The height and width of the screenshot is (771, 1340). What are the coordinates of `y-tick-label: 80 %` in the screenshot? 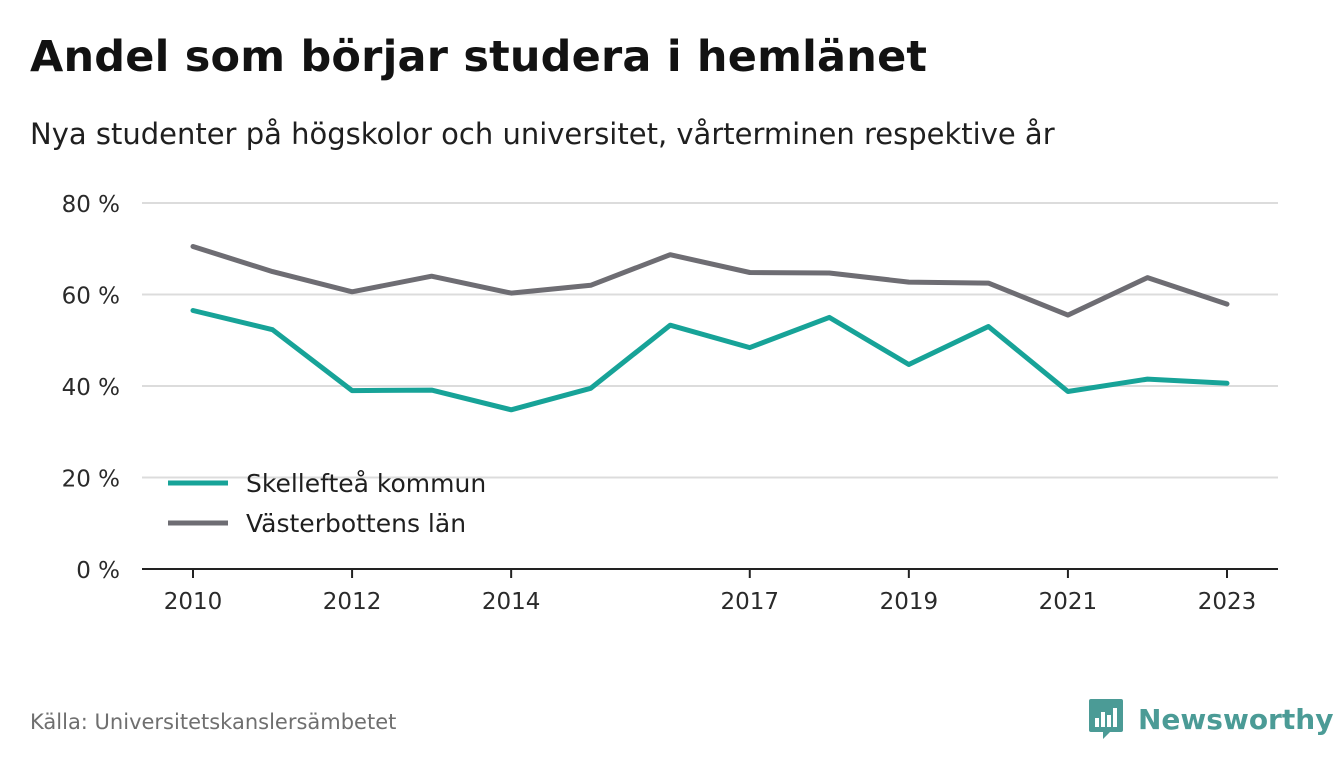 It's located at (91, 205).